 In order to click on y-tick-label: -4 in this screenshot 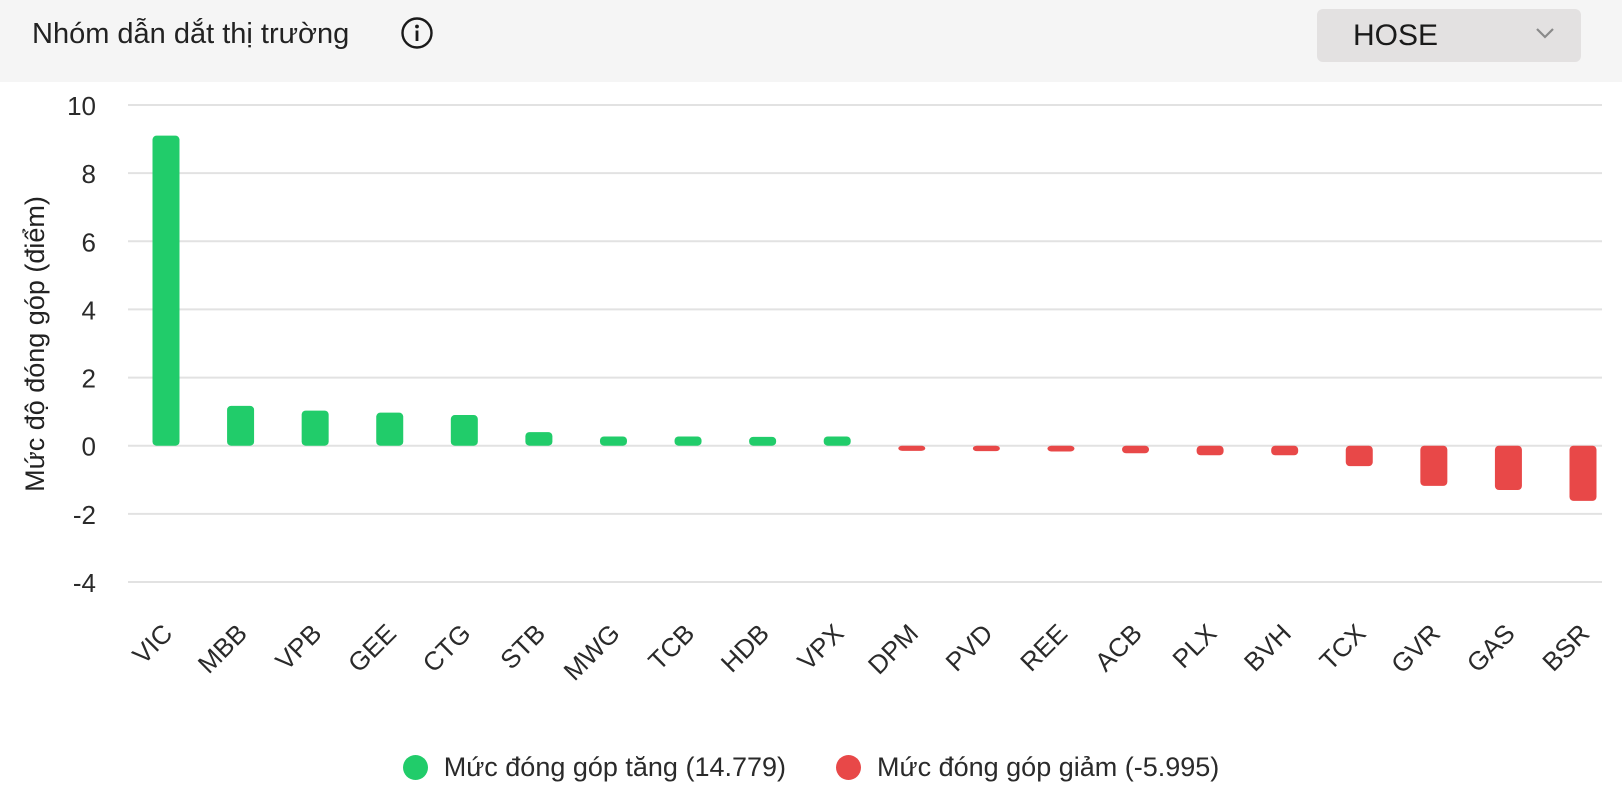, I will do `click(84, 583)`.